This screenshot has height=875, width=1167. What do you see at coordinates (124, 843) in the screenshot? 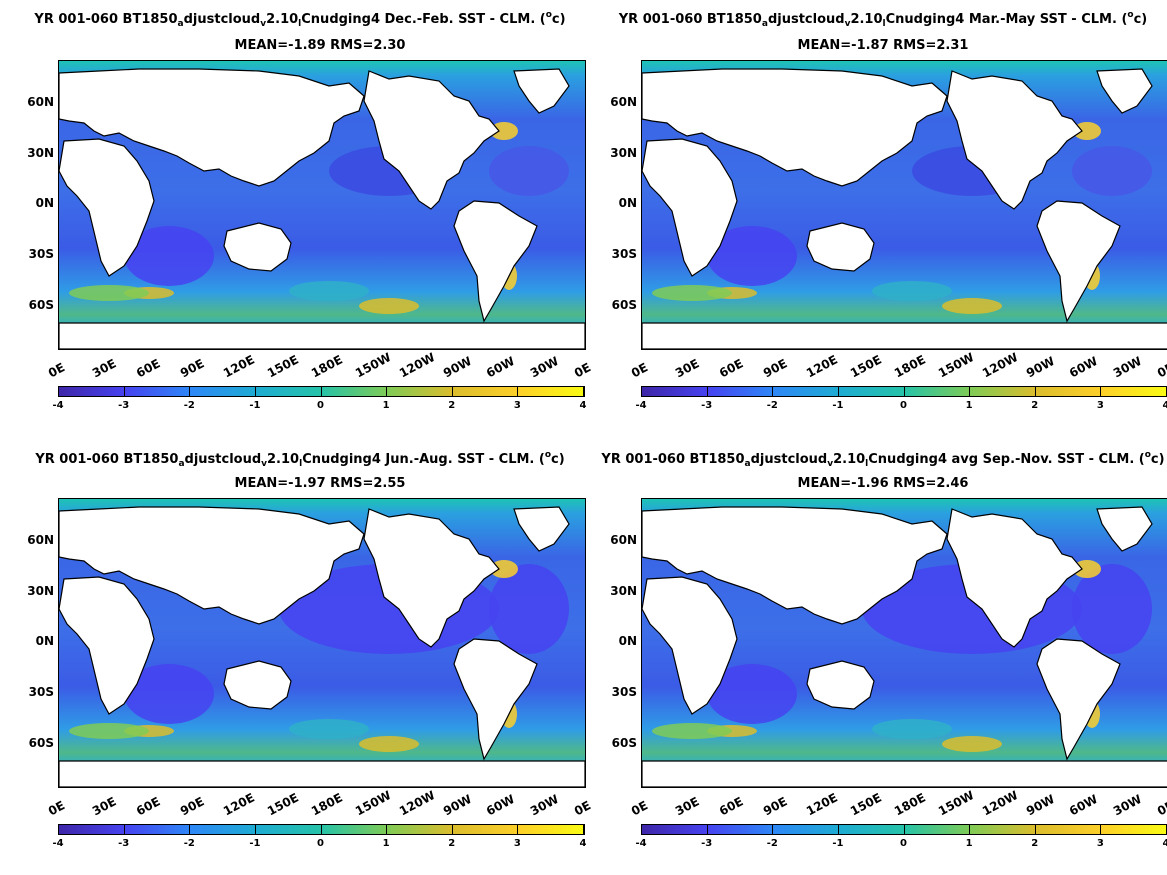
I see `colorbar-tick-label: -3` at bounding box center [124, 843].